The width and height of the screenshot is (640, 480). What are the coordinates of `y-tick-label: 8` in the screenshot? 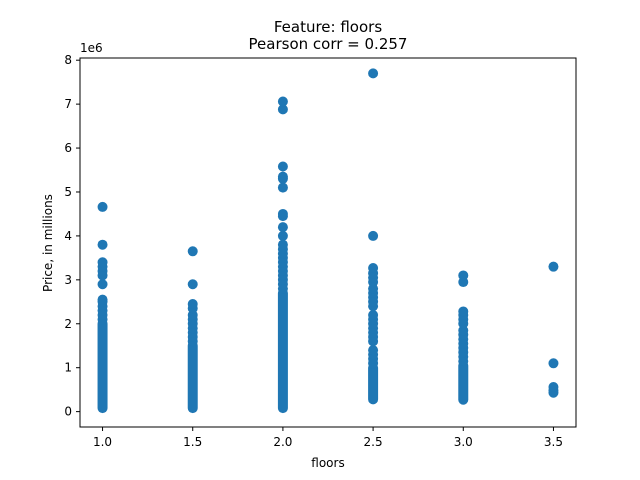 It's located at (68, 60).